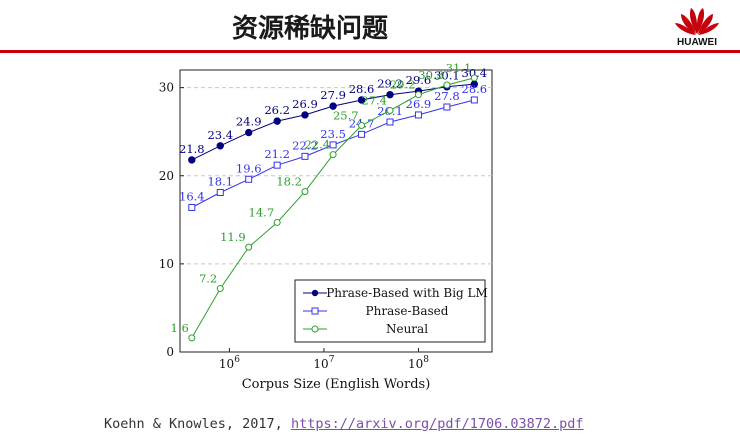  Describe the element at coordinates (697, 21) in the screenshot. I see `huawei-petal-icon` at that location.